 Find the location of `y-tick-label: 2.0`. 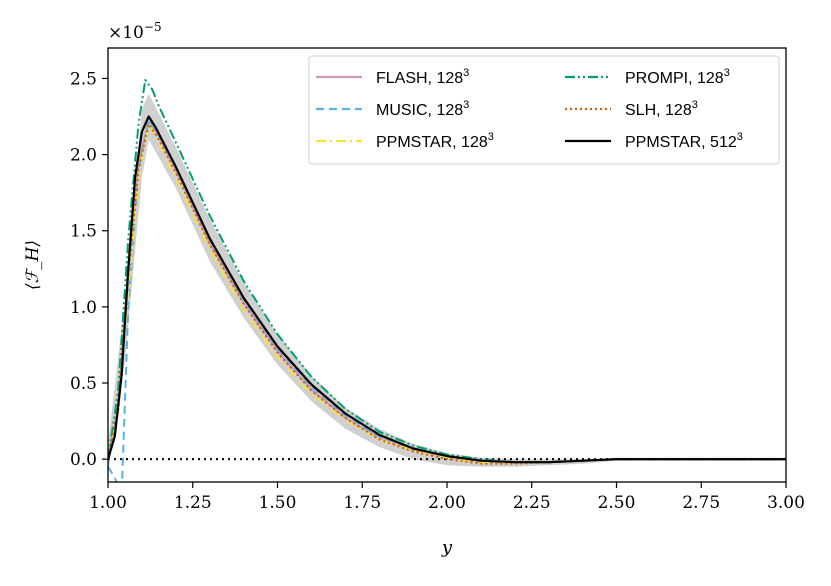

y-tick-label: 2.0 is located at coordinates (83, 156).